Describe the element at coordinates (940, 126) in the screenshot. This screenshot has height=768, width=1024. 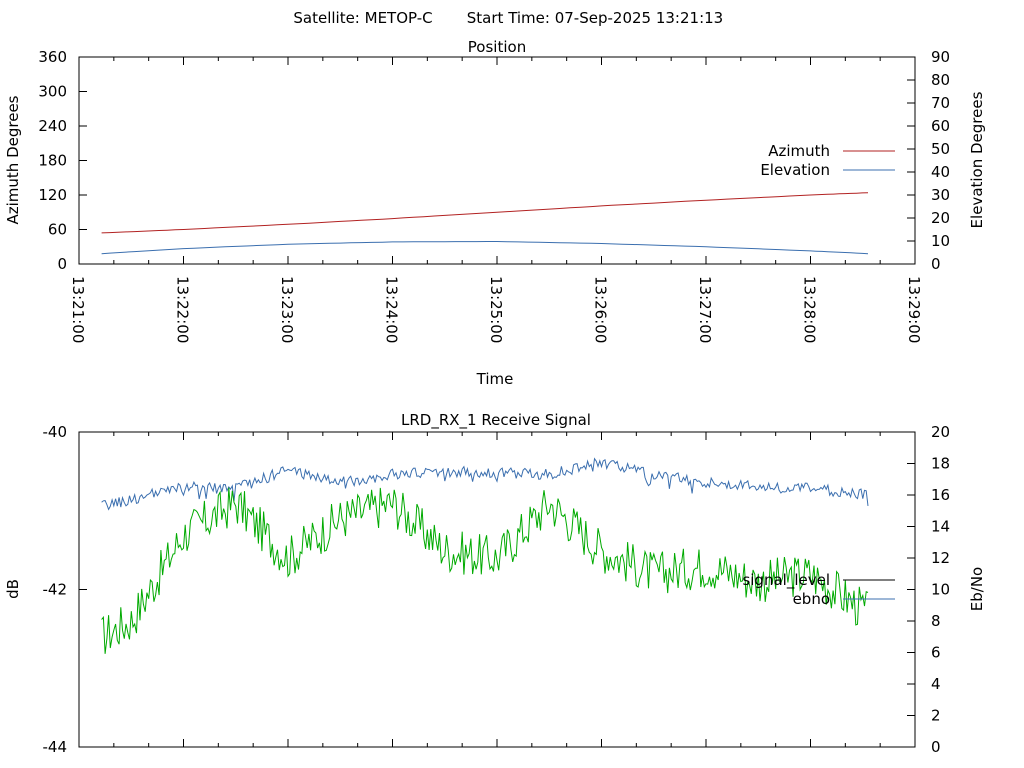
I see `y2tick-label: 60` at that location.